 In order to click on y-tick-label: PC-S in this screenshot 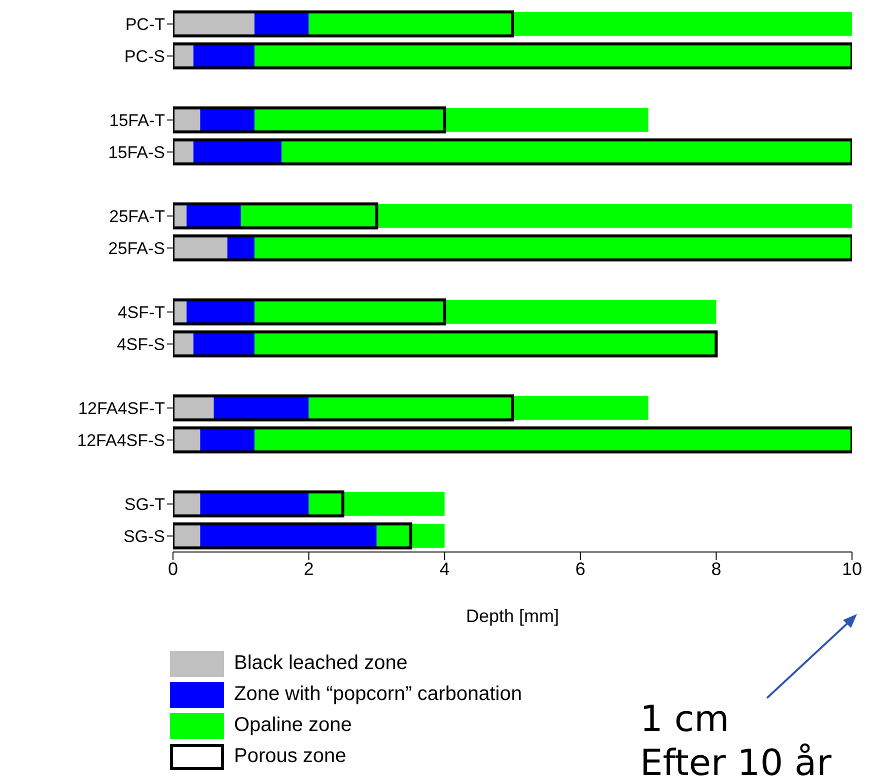, I will do `click(144, 56)`.